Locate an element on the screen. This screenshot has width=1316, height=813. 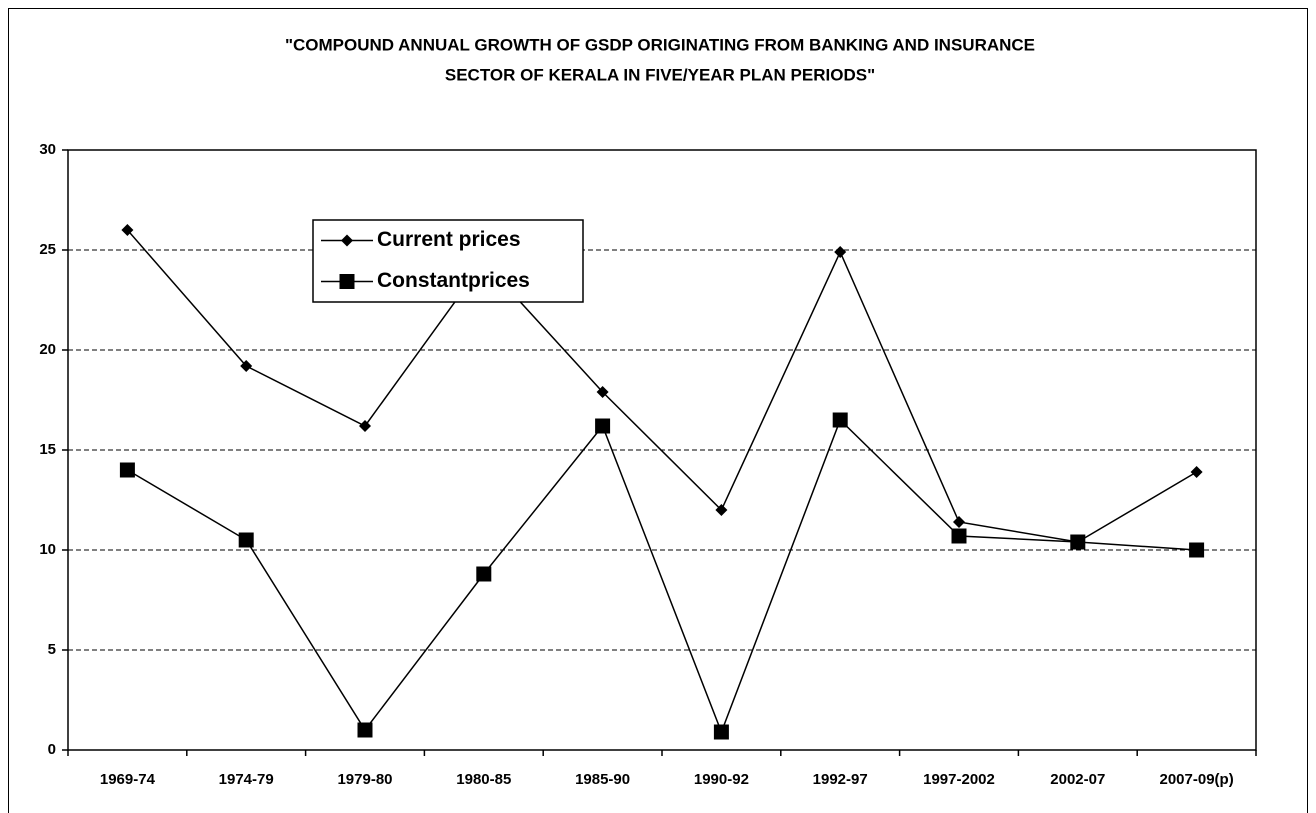
y-tick-label: 15 is located at coordinates (47, 449).